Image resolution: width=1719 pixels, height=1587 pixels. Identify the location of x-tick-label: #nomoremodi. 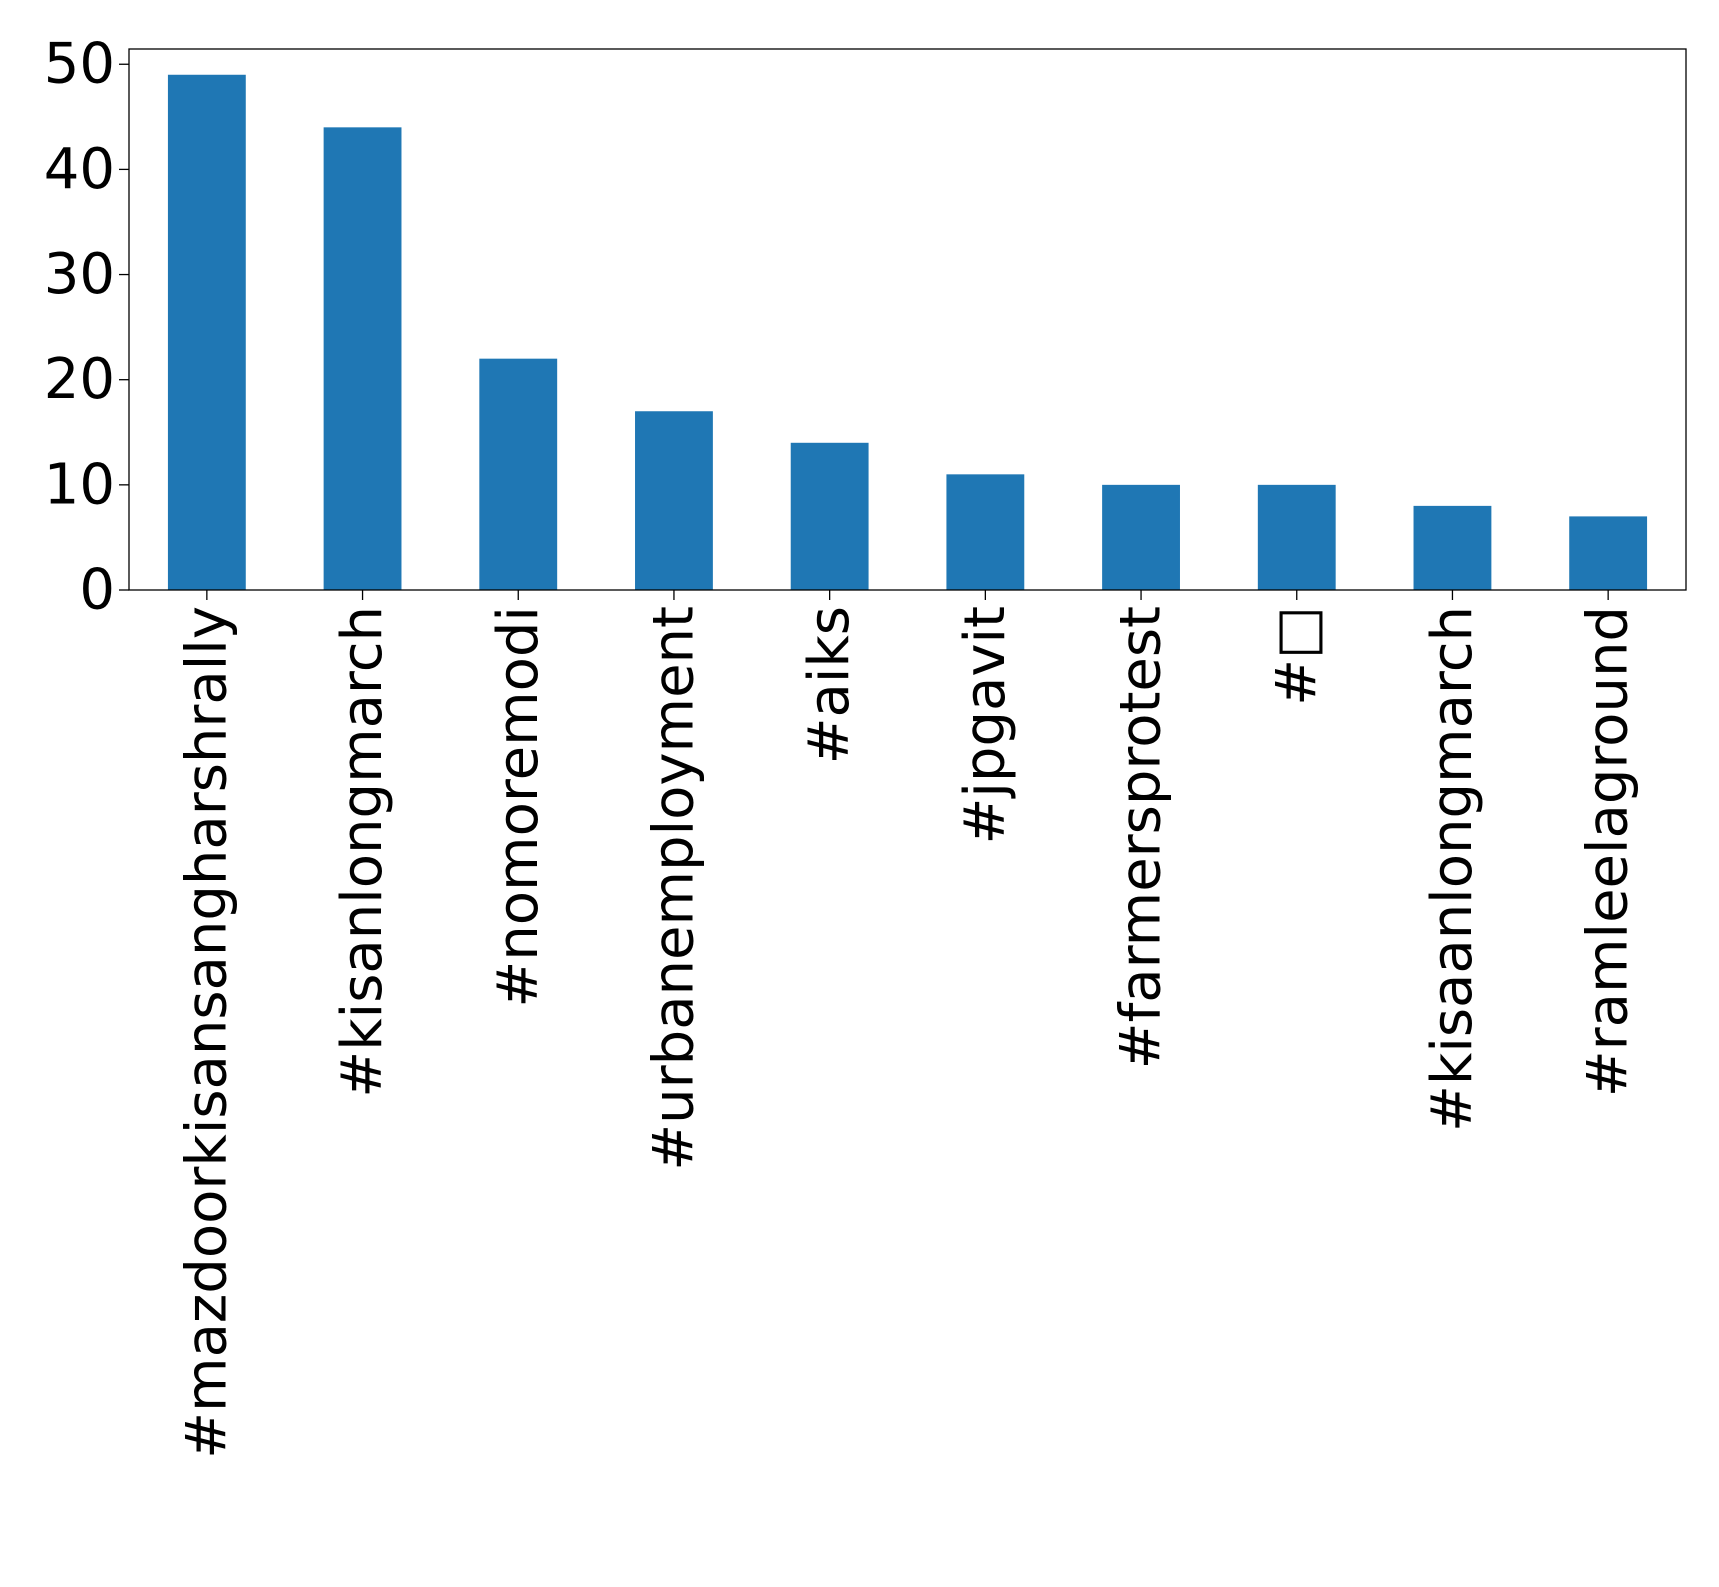
(518, 807).